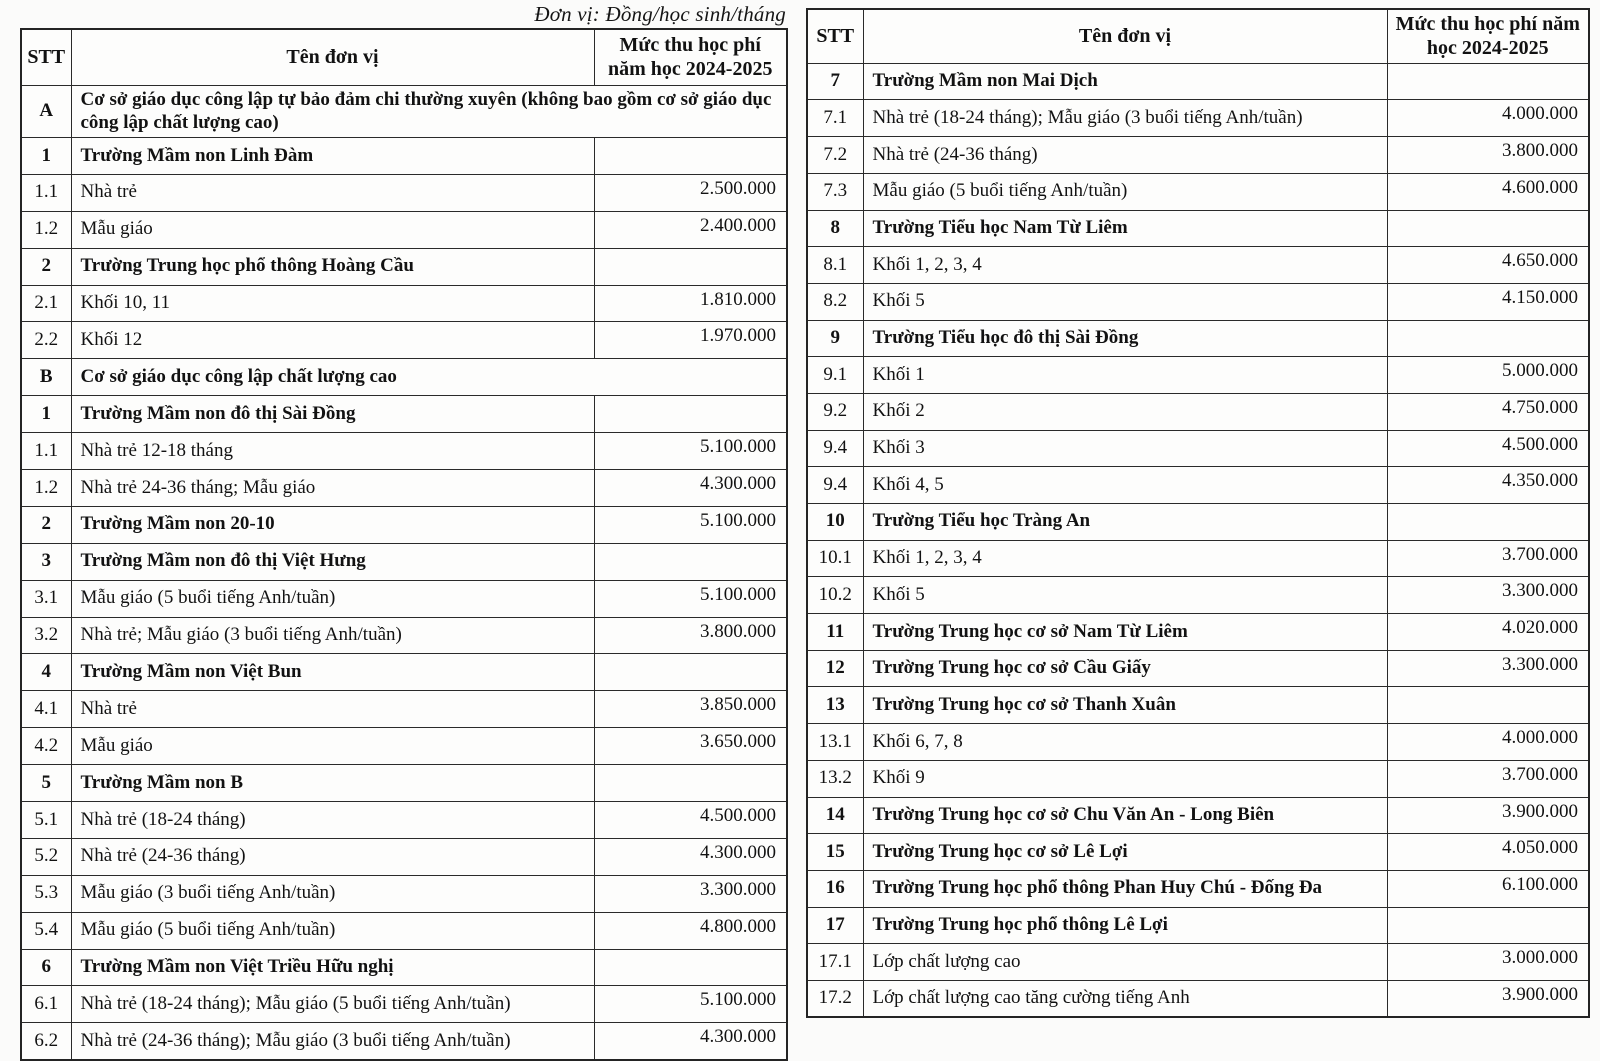 This screenshot has height=1061, width=1600. Describe the element at coordinates (1488, 301) in the screenshot. I see `row-fee: 4.150.000` at that location.